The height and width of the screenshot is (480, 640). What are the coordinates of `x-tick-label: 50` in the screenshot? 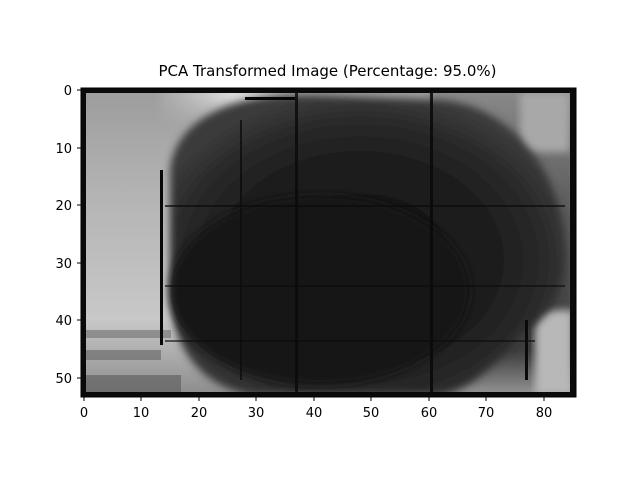 It's located at (371, 413).